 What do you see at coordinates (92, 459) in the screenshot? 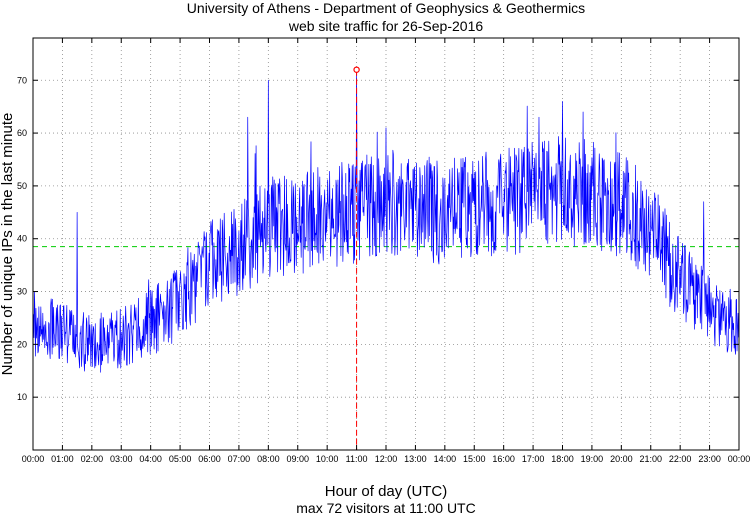
I see `x-tick-label: 02:00` at bounding box center [92, 459].